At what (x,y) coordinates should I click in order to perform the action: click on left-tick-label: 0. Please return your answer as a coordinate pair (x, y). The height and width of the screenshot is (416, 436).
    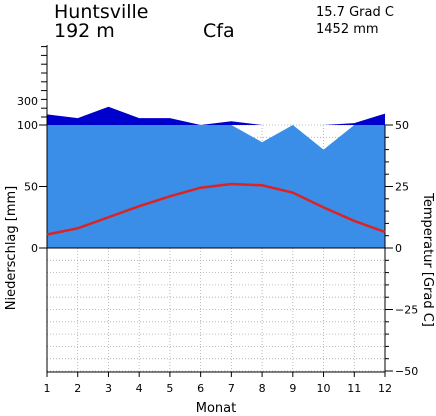
    Looking at the image, I should click on (34, 248).